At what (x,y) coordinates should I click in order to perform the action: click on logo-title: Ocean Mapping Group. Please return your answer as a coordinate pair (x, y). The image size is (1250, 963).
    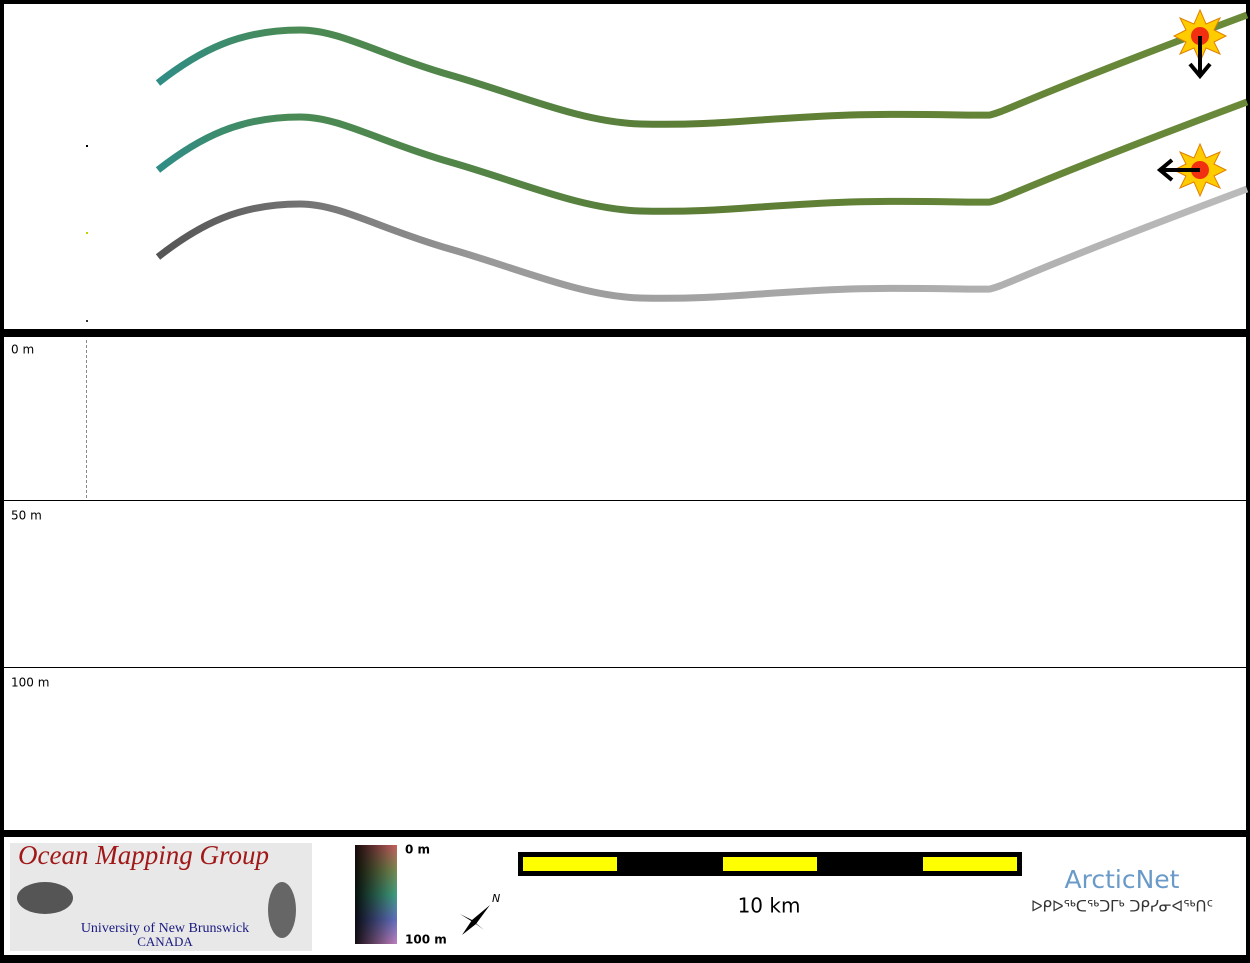
    Looking at the image, I should click on (143, 855).